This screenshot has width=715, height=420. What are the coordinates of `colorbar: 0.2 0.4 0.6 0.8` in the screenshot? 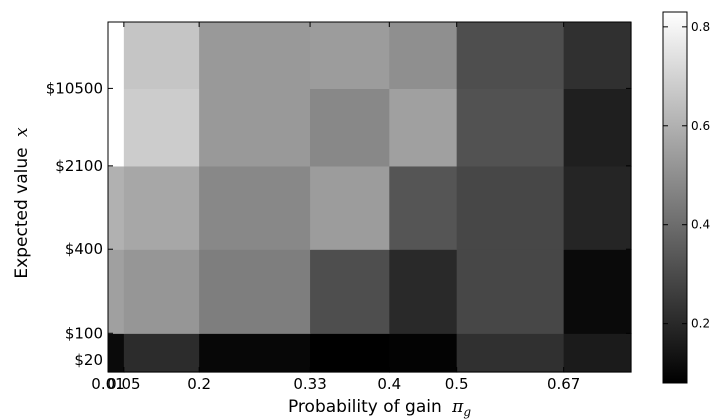 It's located at (686, 197).